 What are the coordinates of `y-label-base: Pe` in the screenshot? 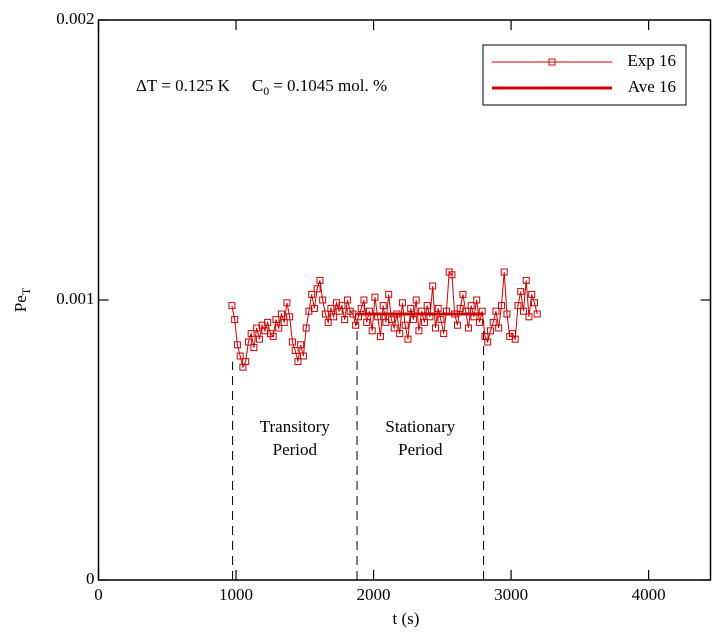 It's located at (20, 303).